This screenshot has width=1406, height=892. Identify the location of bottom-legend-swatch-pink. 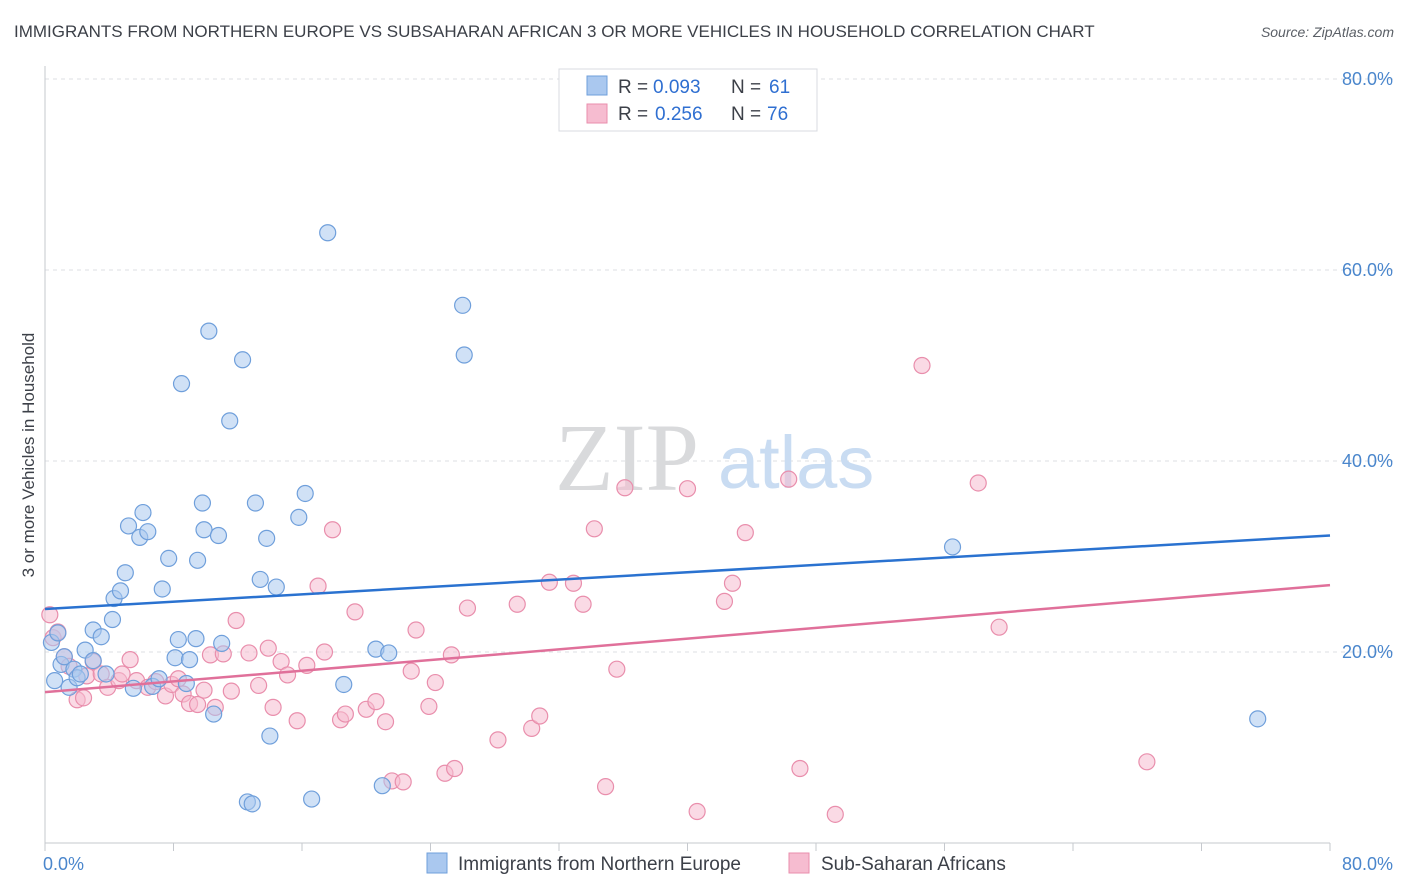
(799, 863).